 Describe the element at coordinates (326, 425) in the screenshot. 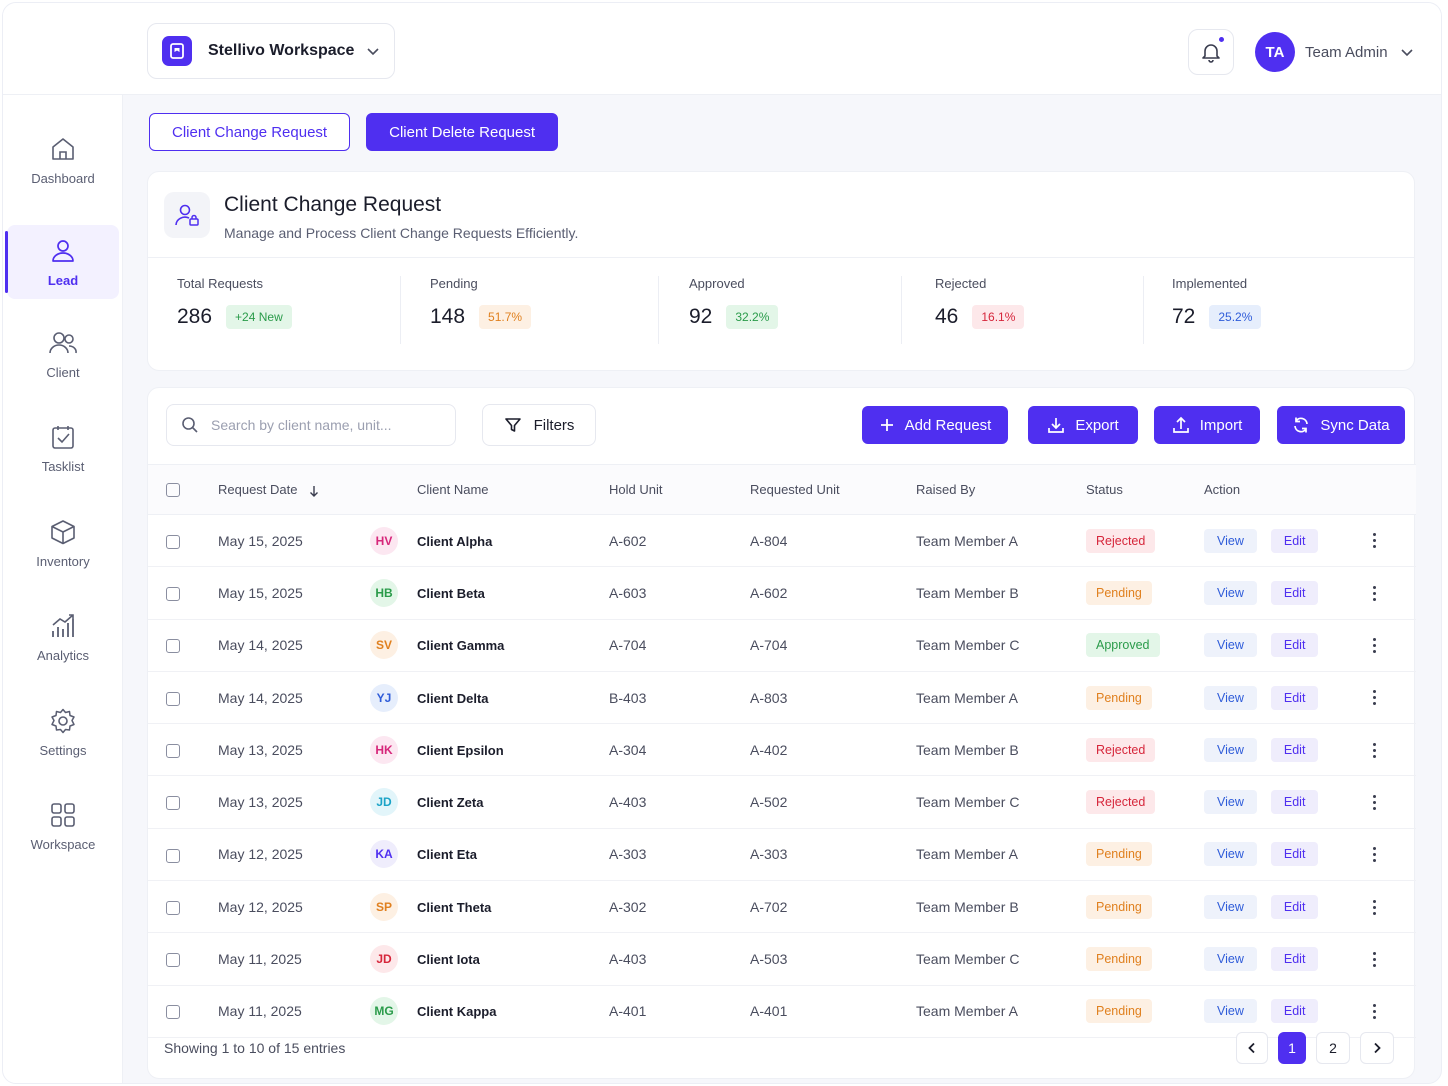

I see `search-input` at that location.